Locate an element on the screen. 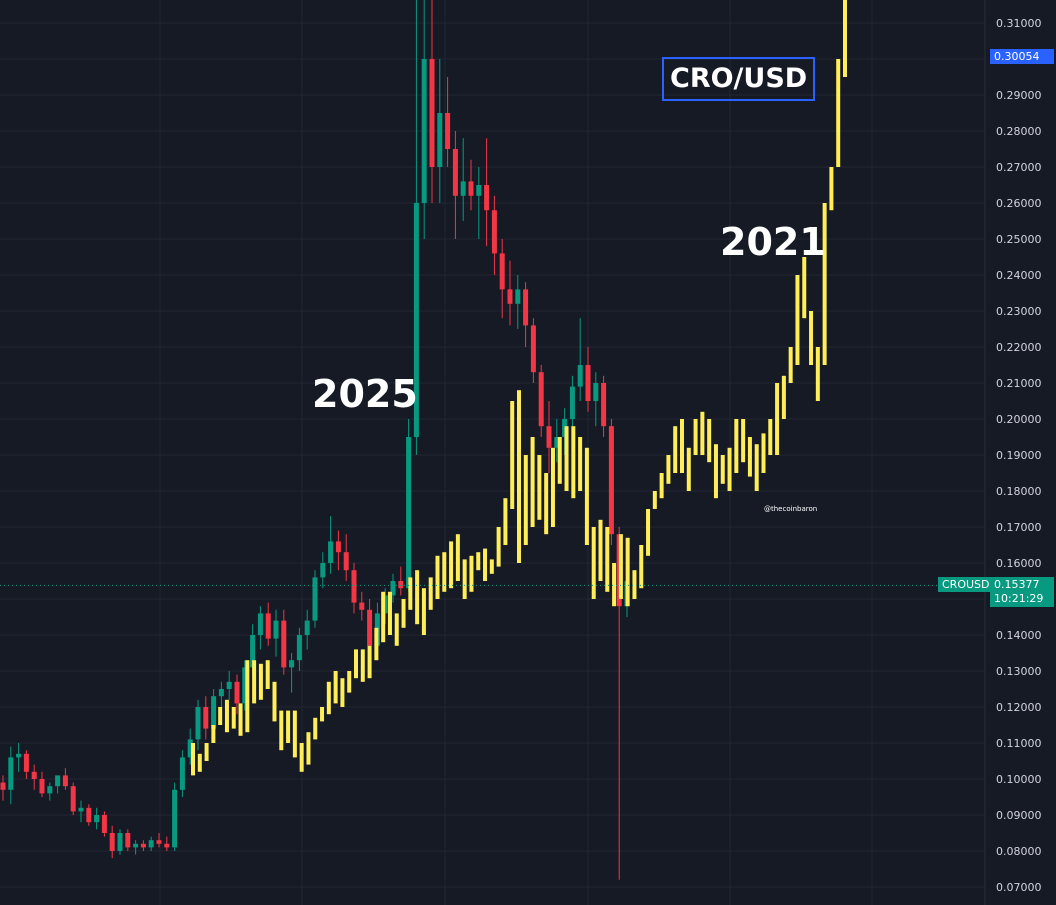  y-tick-label: 0.13000 is located at coordinates (1019, 671).